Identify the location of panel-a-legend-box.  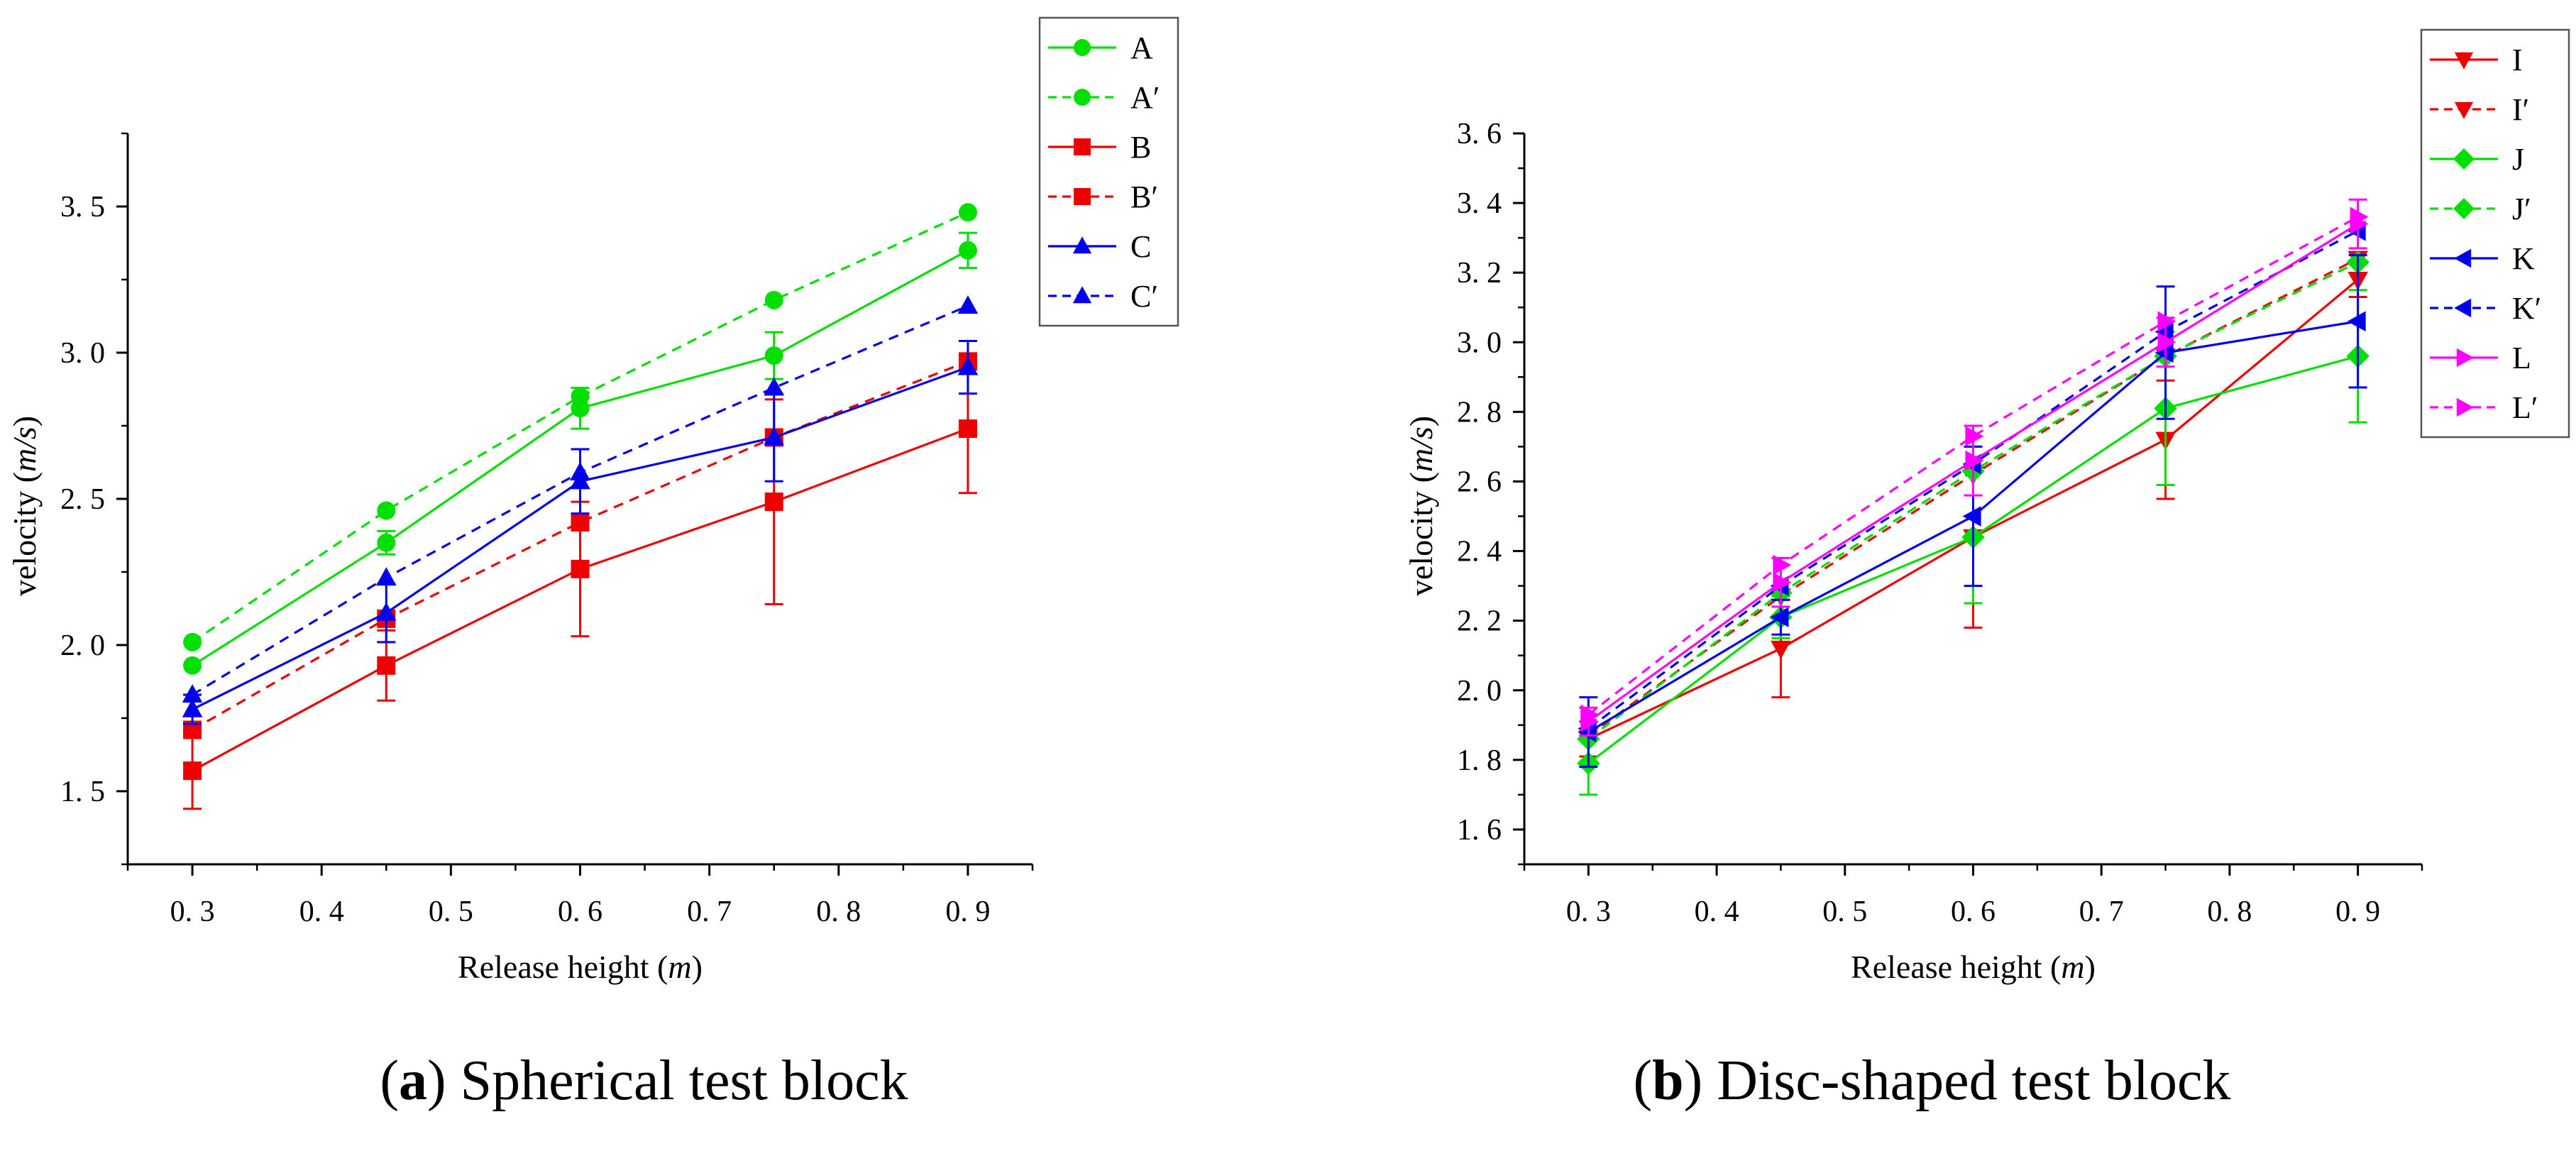
(1108, 171).